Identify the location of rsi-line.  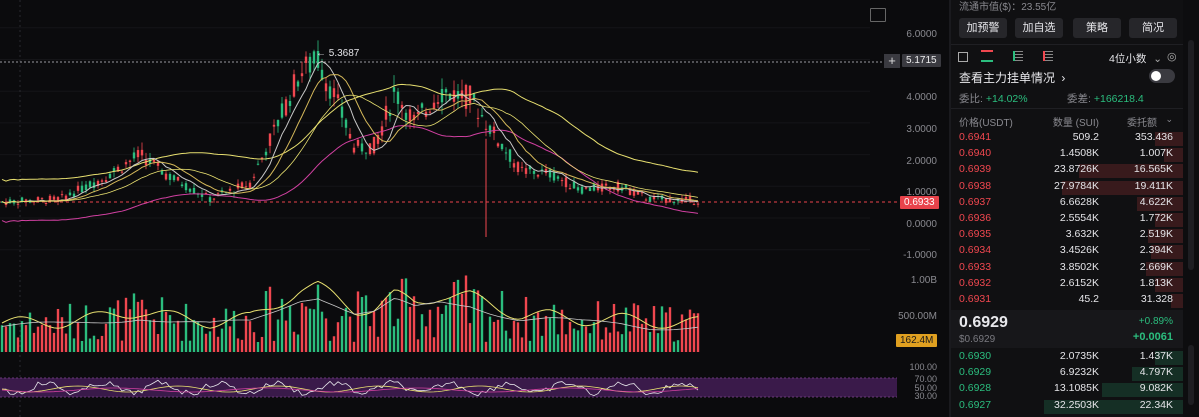
(350, 388).